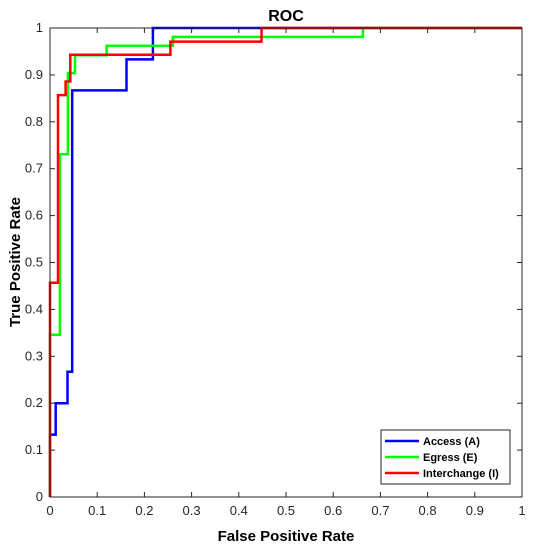 This screenshot has height=550, width=536. What do you see at coordinates (239, 510) in the screenshot?
I see `x-tick-label: 0.4` at bounding box center [239, 510].